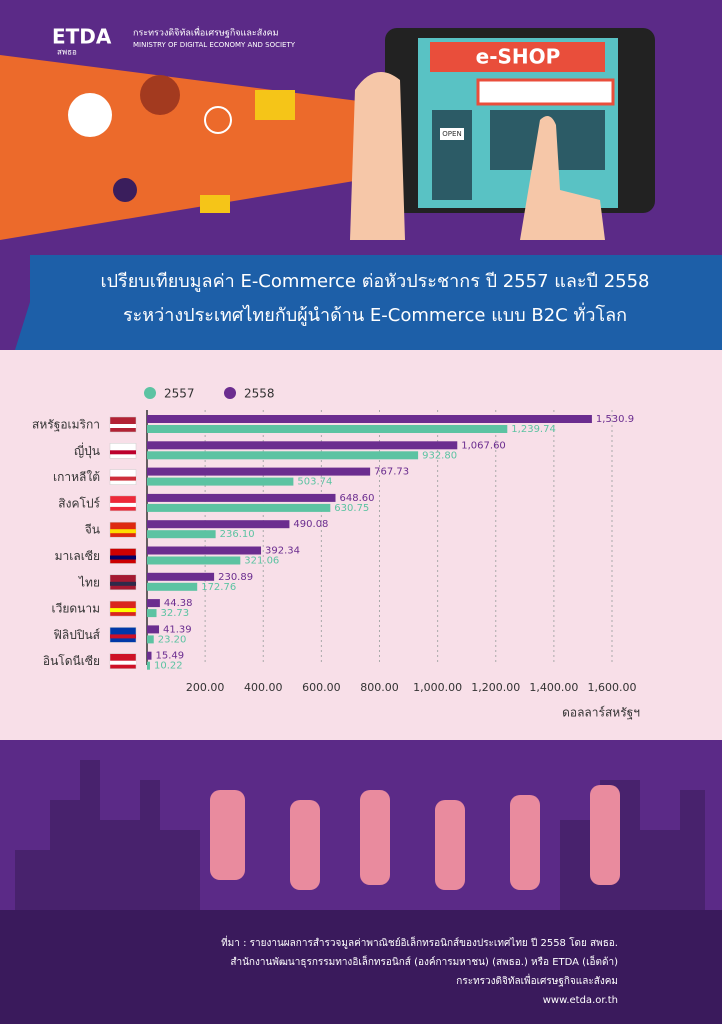 Image resolution: width=722 pixels, height=1024 pixels. I want to click on x-tick-label: 1,600.00, so click(612, 687).